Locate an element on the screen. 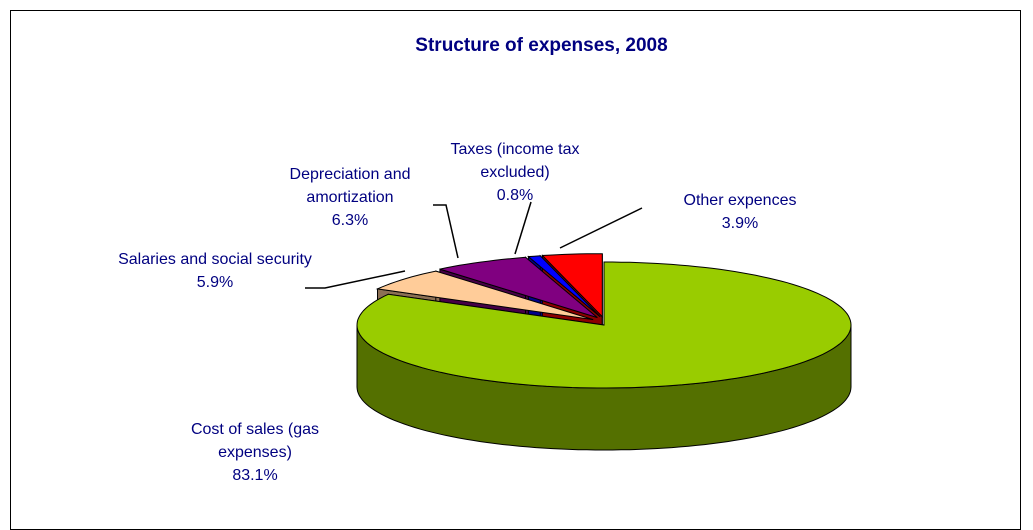 The height and width of the screenshot is (530, 1033). data-label: Other expences 3.9% is located at coordinates (740, 212).